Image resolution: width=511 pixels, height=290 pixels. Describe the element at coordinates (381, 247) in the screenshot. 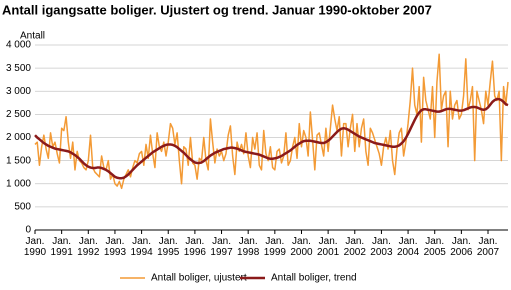

I see `x-tick-label: Jan. 2003` at that location.